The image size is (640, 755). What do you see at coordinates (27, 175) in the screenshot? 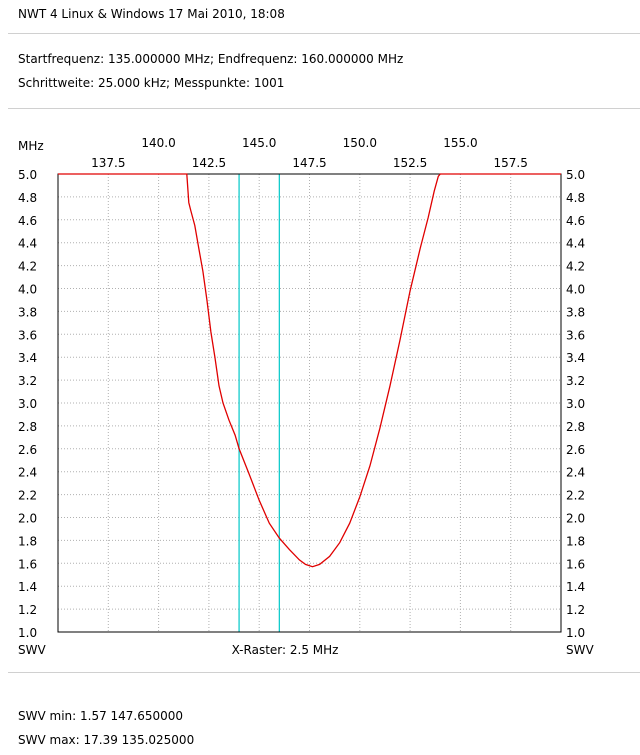
I see `y-tick-label-left: 5.0` at bounding box center [27, 175].